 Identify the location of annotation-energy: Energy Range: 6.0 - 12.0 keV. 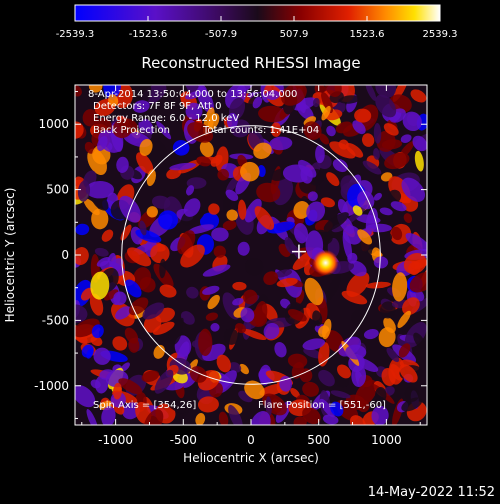
(166, 118).